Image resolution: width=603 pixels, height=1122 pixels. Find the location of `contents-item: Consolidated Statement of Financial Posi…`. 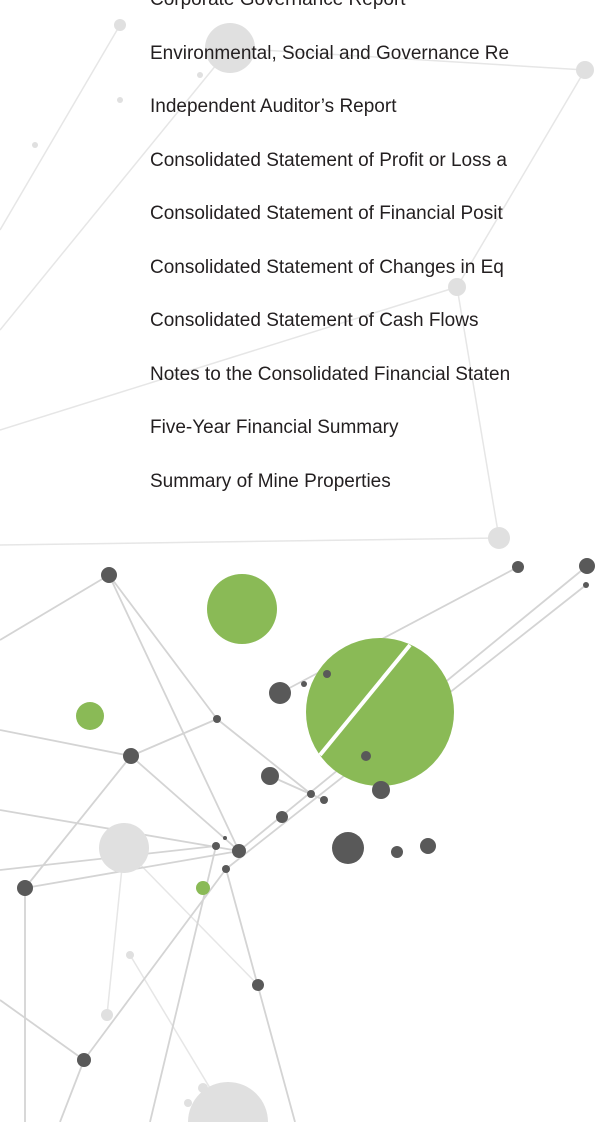

contents-item: Consolidated Statement of Financial Posi… is located at coordinates (326, 213).